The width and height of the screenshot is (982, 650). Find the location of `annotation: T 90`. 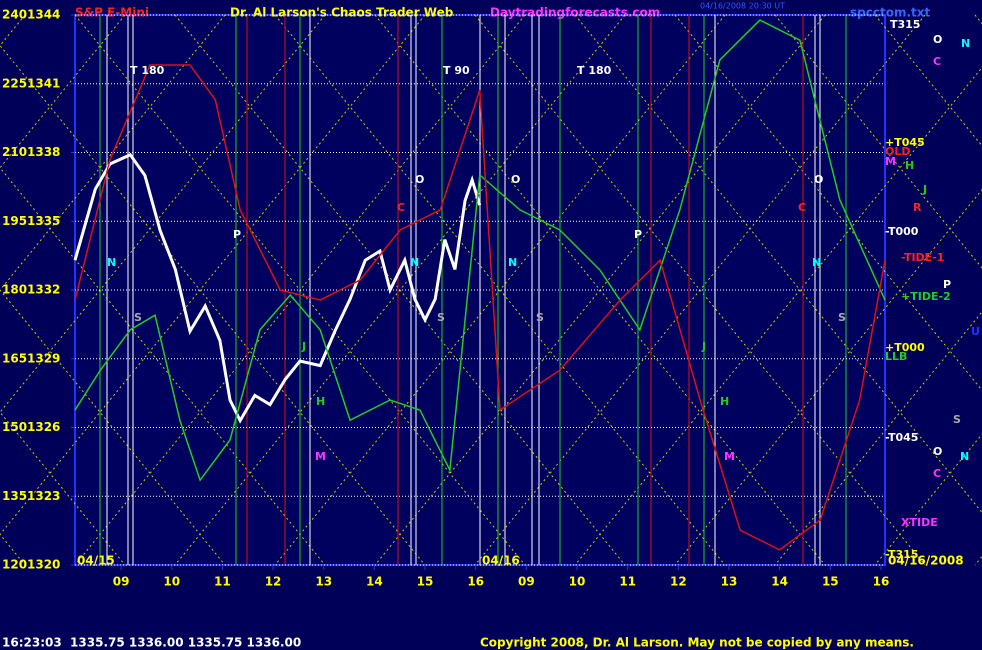

annotation: T 90 is located at coordinates (456, 70).